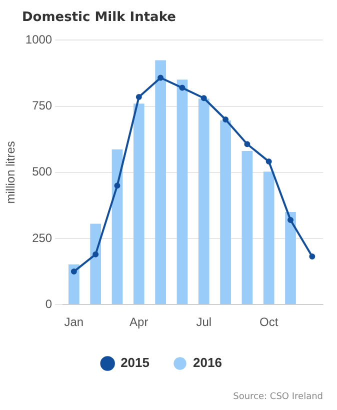 The height and width of the screenshot is (410, 337). Describe the element at coordinates (74, 322) in the screenshot. I see `x-tick-label: Jan` at that location.